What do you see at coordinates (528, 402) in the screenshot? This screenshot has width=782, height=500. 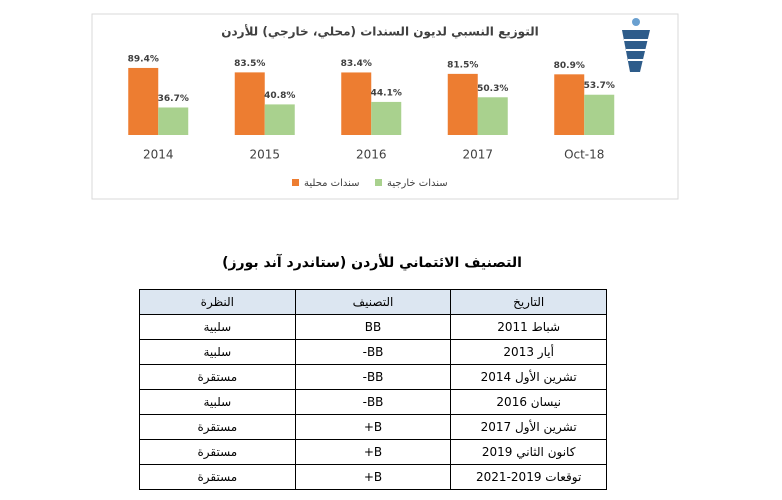 I see `table-cell: نيسان 2016` at bounding box center [528, 402].